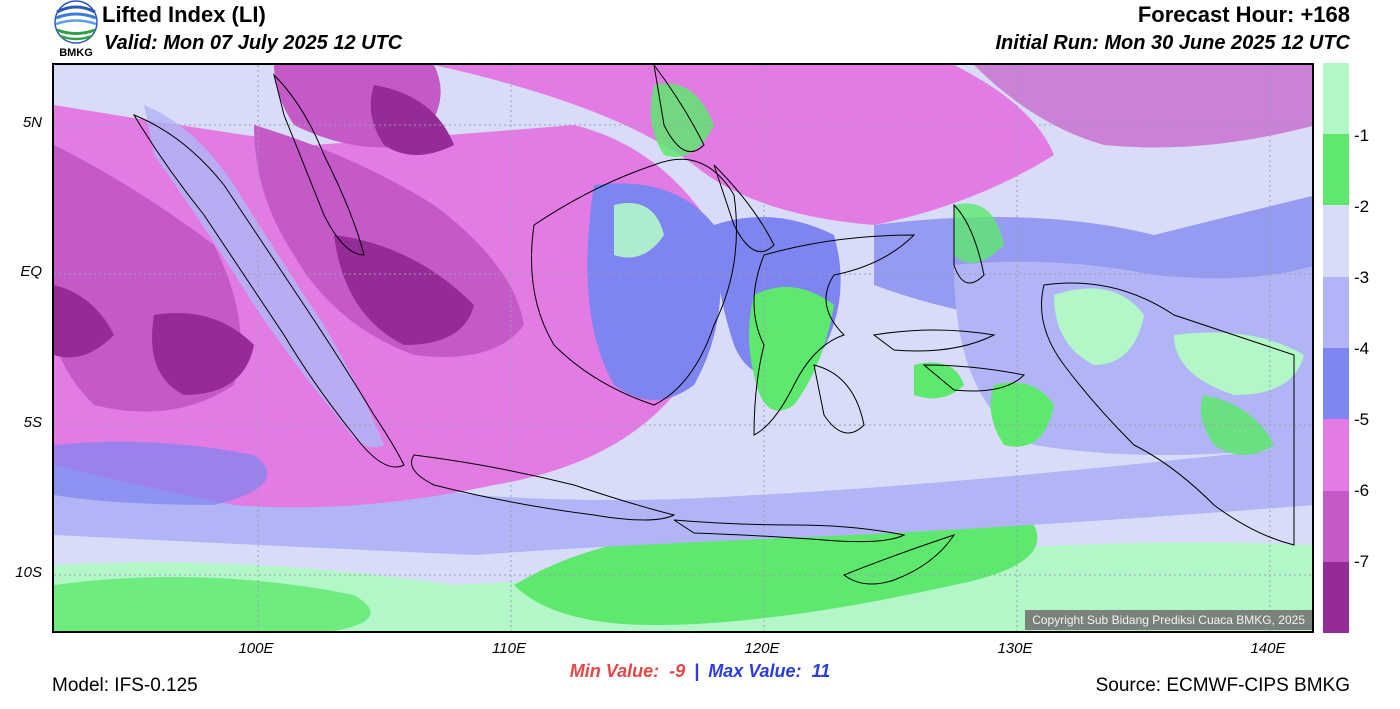 The image size is (1400, 709). I want to click on source-label: Source: ECMWF-CIPS BMKG, so click(1222, 685).